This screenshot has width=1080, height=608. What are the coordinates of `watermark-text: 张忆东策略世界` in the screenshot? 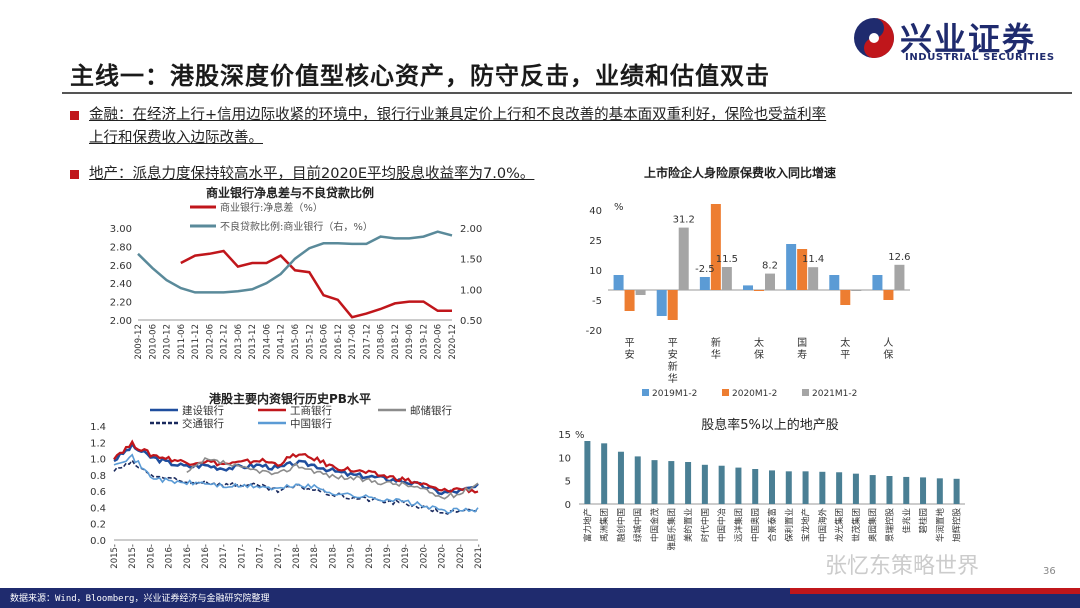 It's located at (902, 566).